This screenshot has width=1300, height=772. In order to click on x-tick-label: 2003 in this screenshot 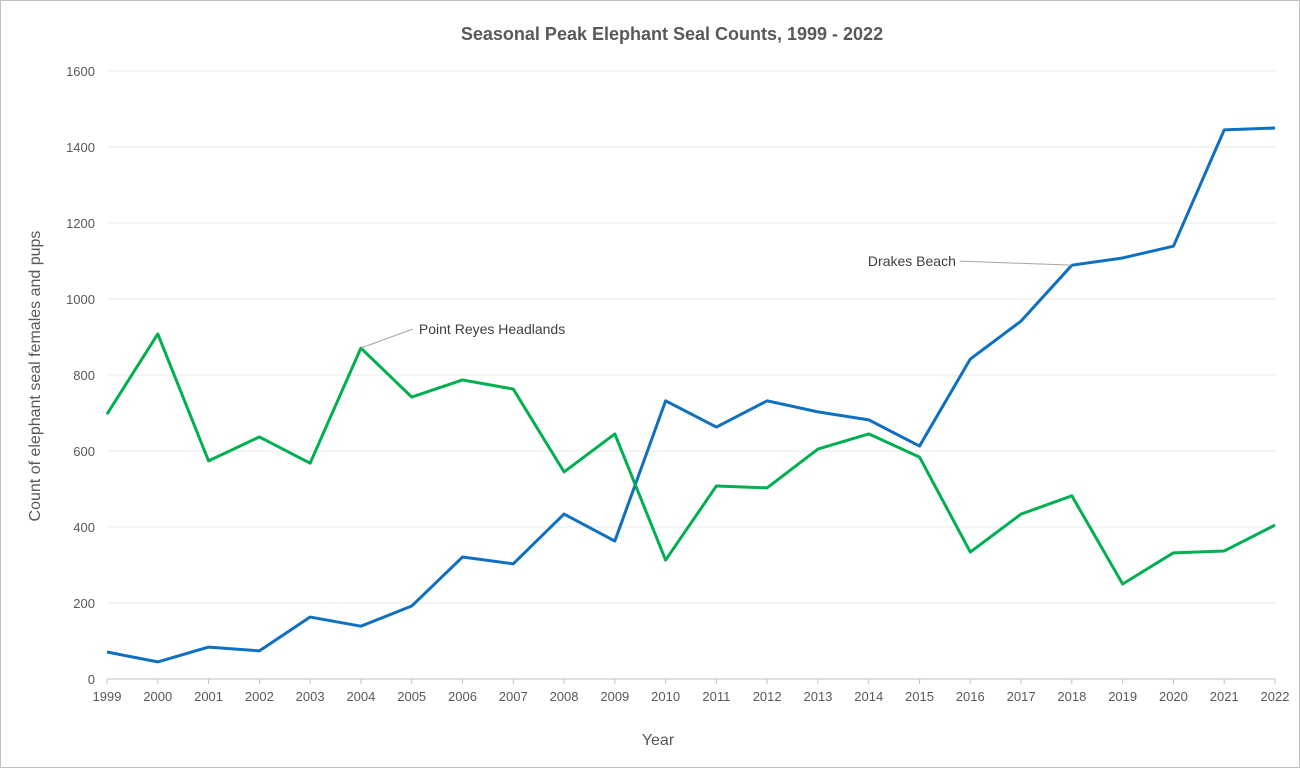, I will do `click(310, 696)`.